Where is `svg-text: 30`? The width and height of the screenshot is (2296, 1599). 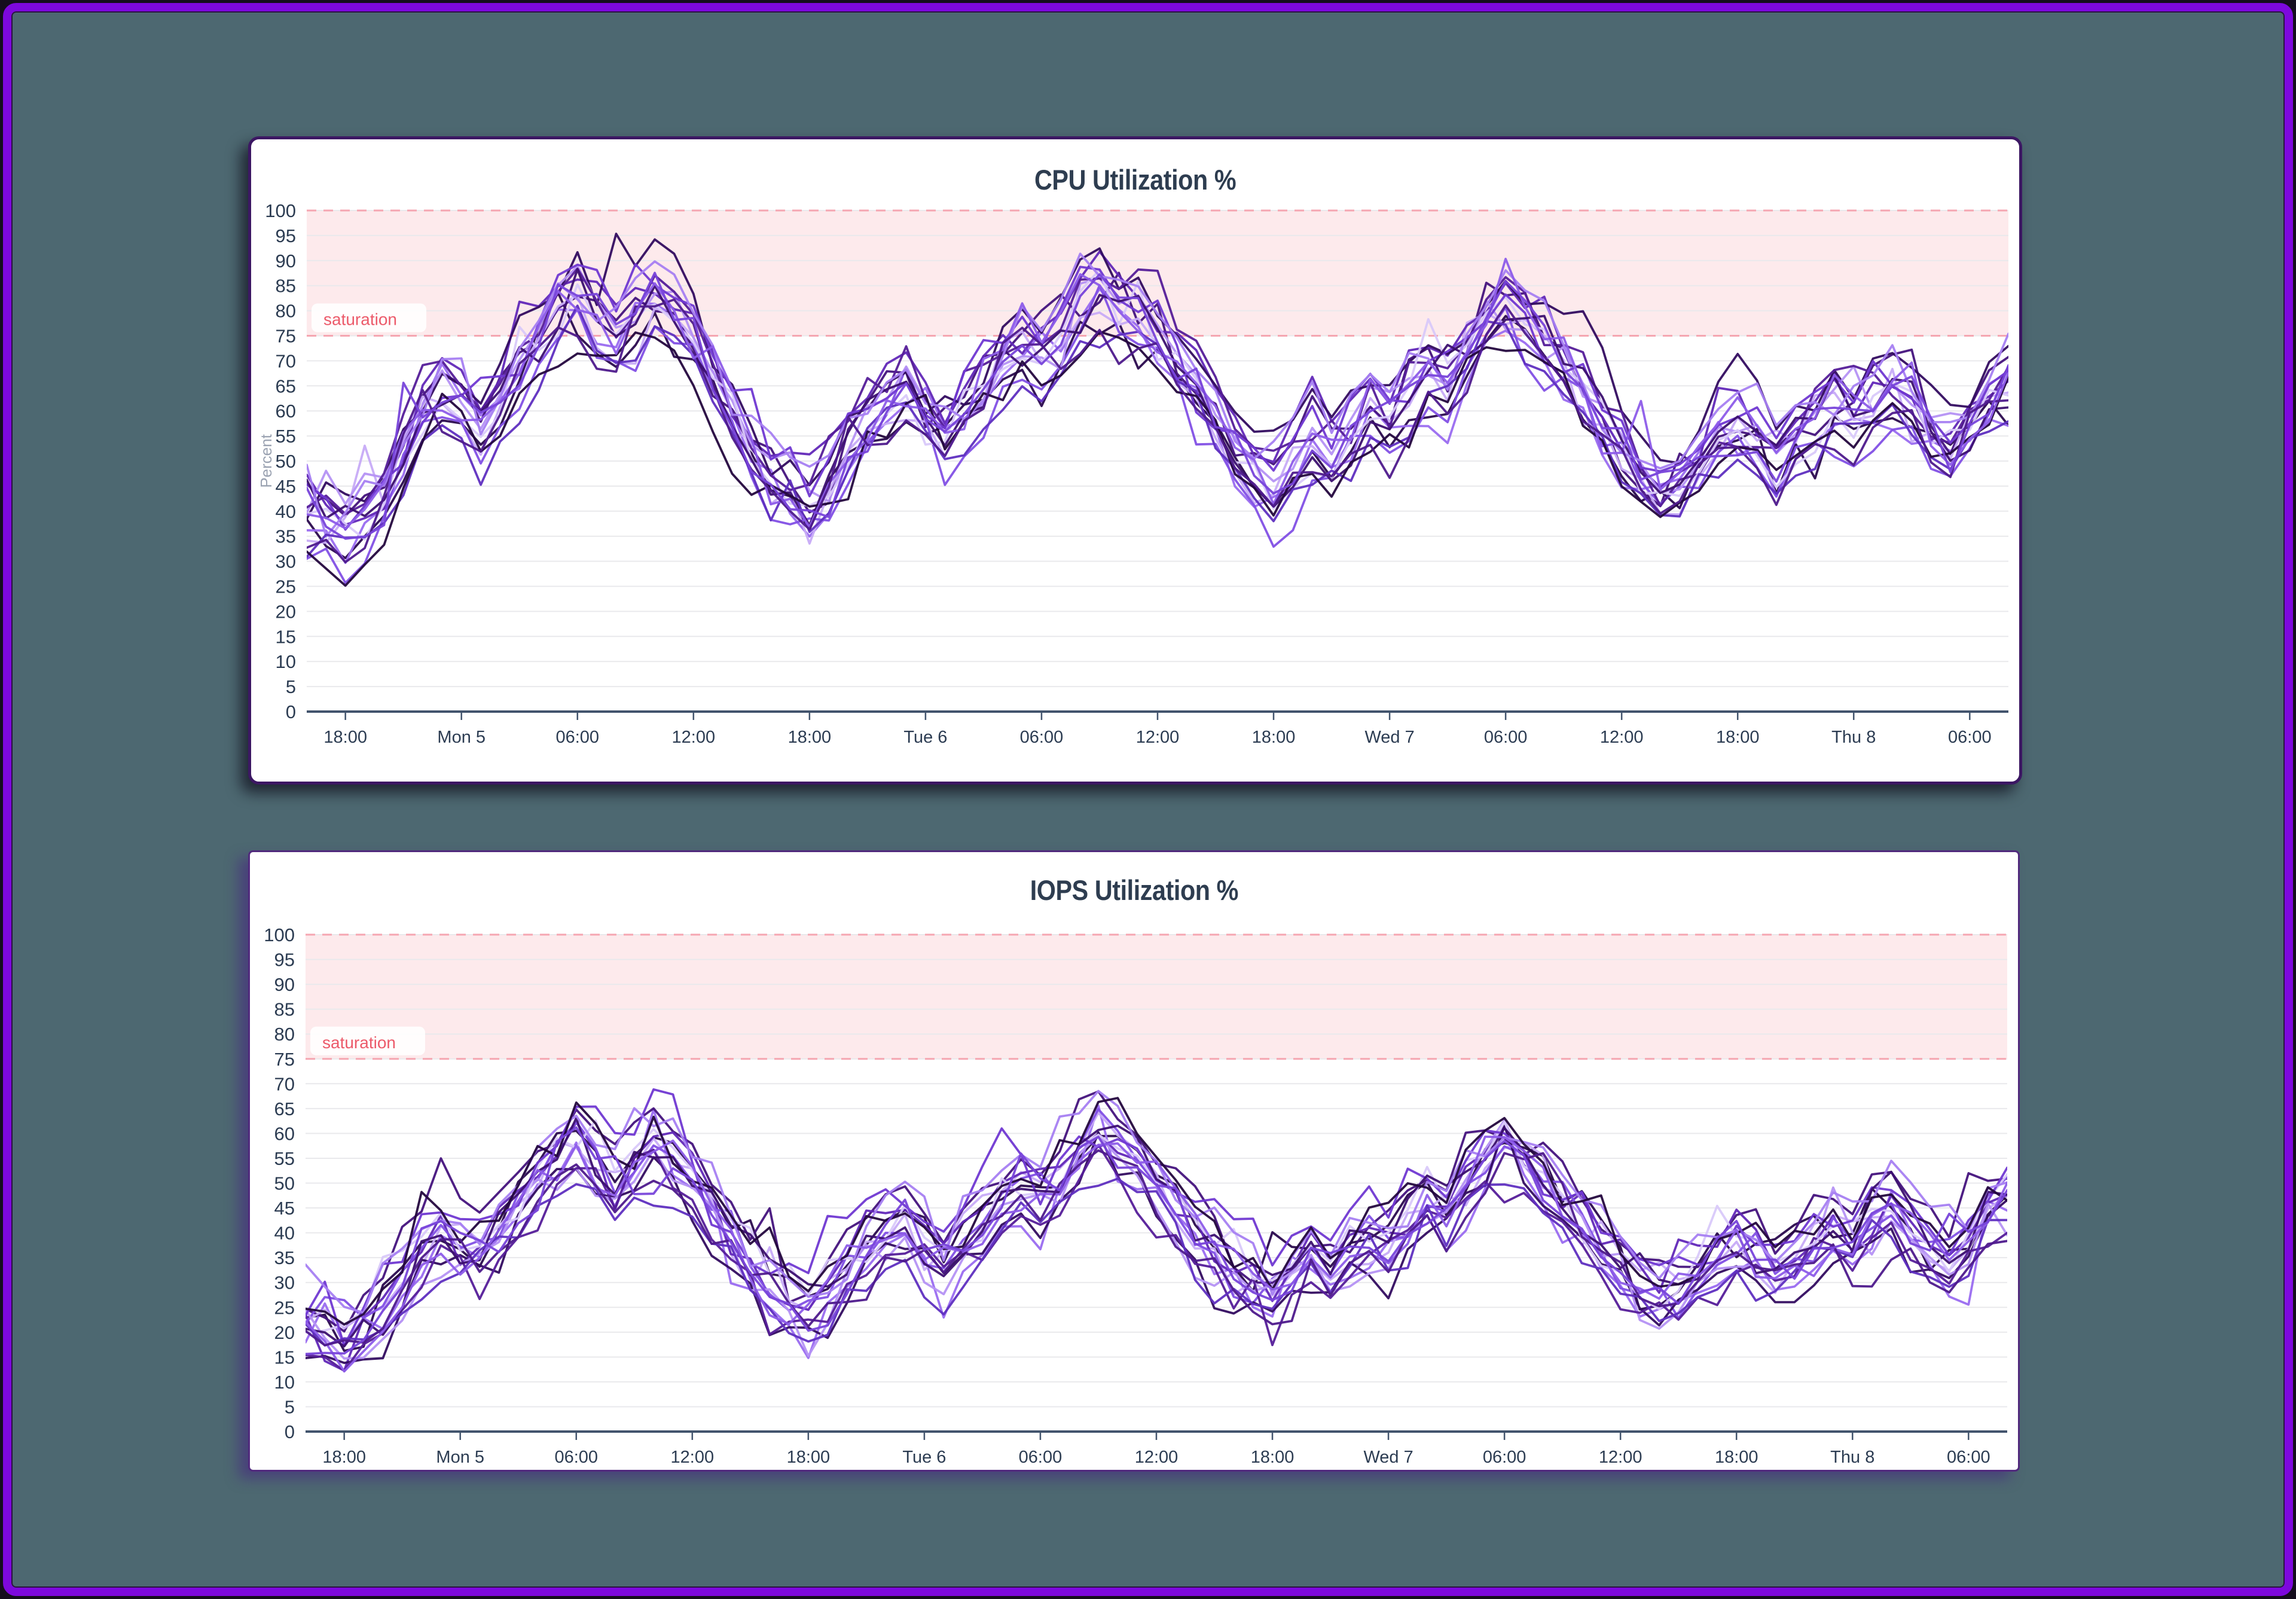
svg-text: 30 is located at coordinates (286, 561).